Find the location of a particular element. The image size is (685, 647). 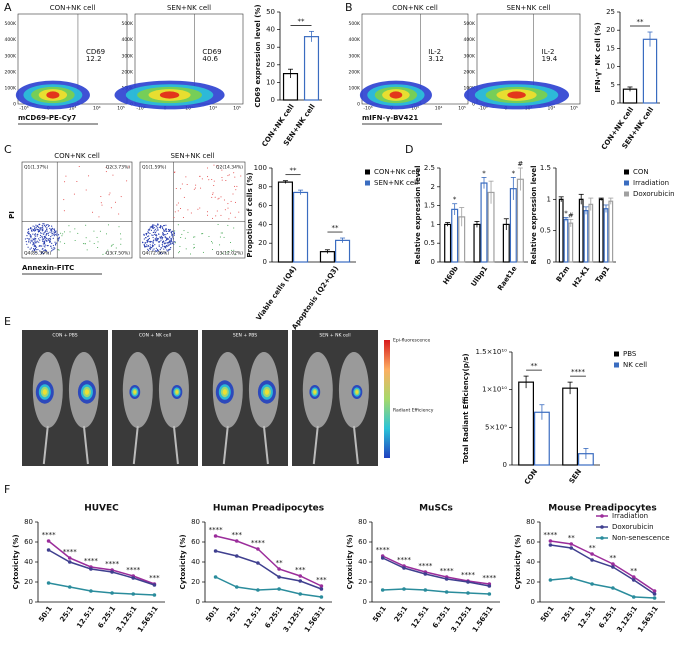

y-tick-label: 0 is located at coordinates (433, 262).